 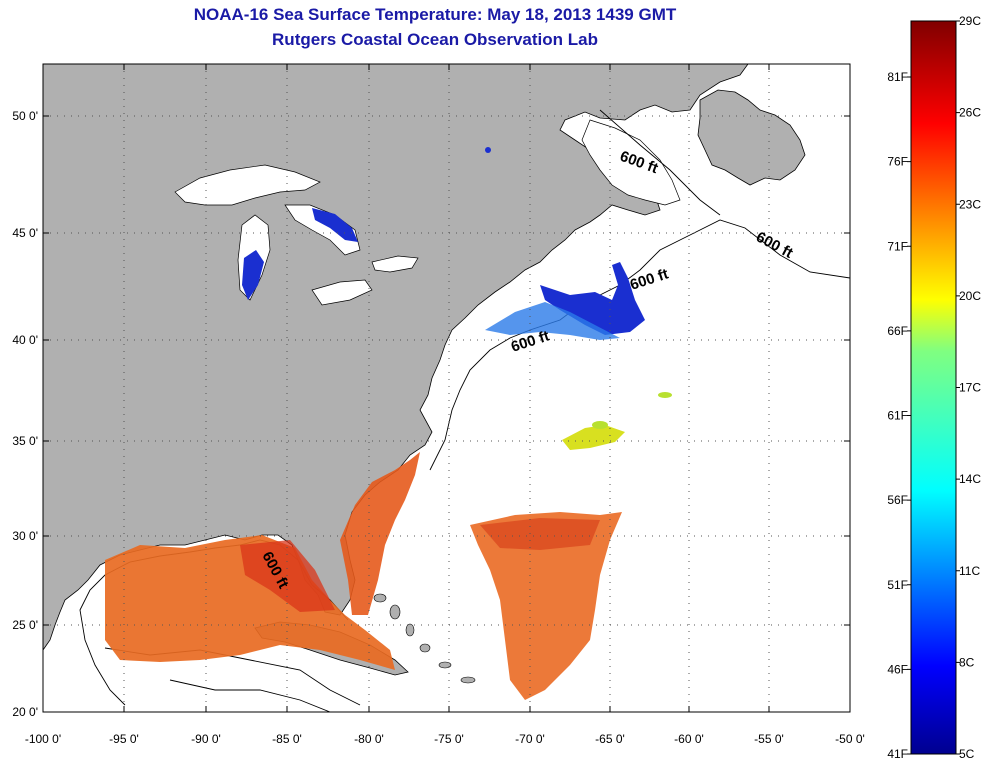 I want to click on fahrenheit-label: 76F, so click(x=897, y=162).